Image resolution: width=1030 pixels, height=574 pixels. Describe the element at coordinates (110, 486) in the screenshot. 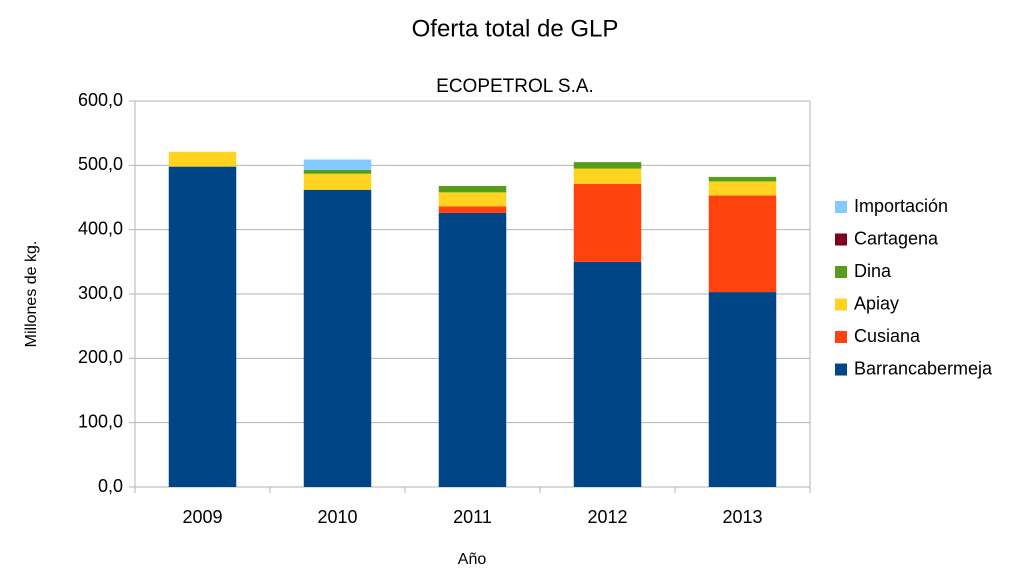

I see `y-tick-label: 0,0` at that location.